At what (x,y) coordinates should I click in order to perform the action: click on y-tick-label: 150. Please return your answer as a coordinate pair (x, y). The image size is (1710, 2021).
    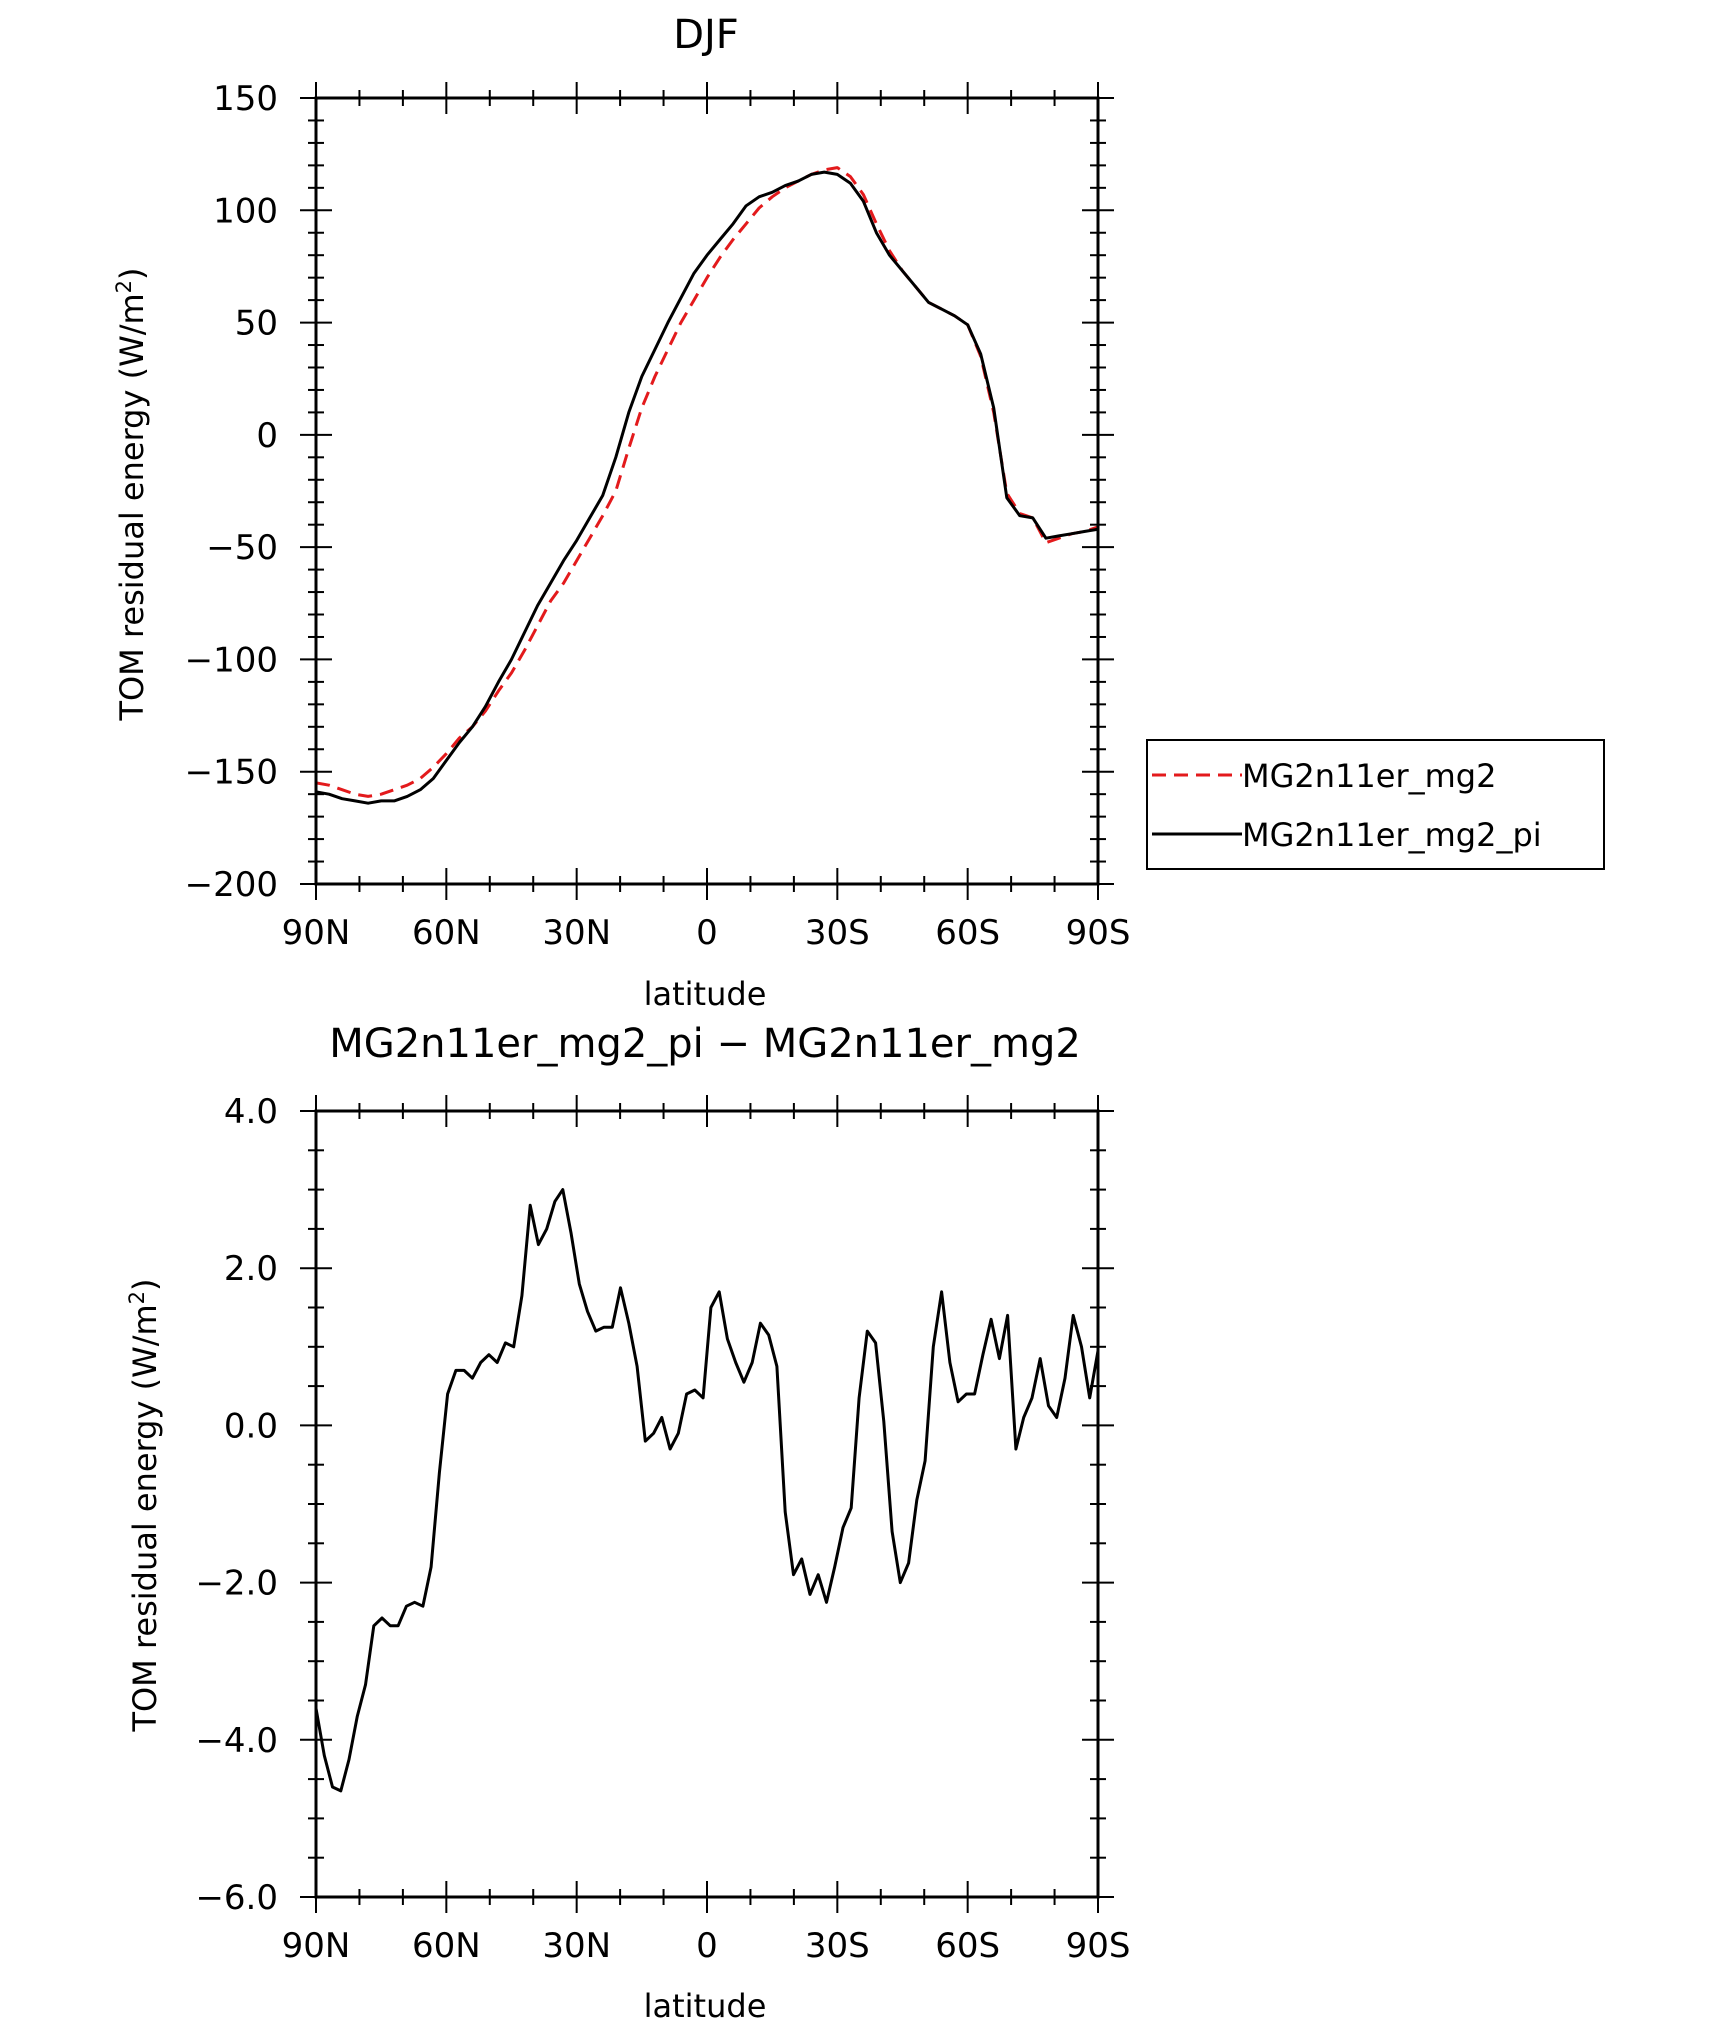
    Looking at the image, I should click on (245, 99).